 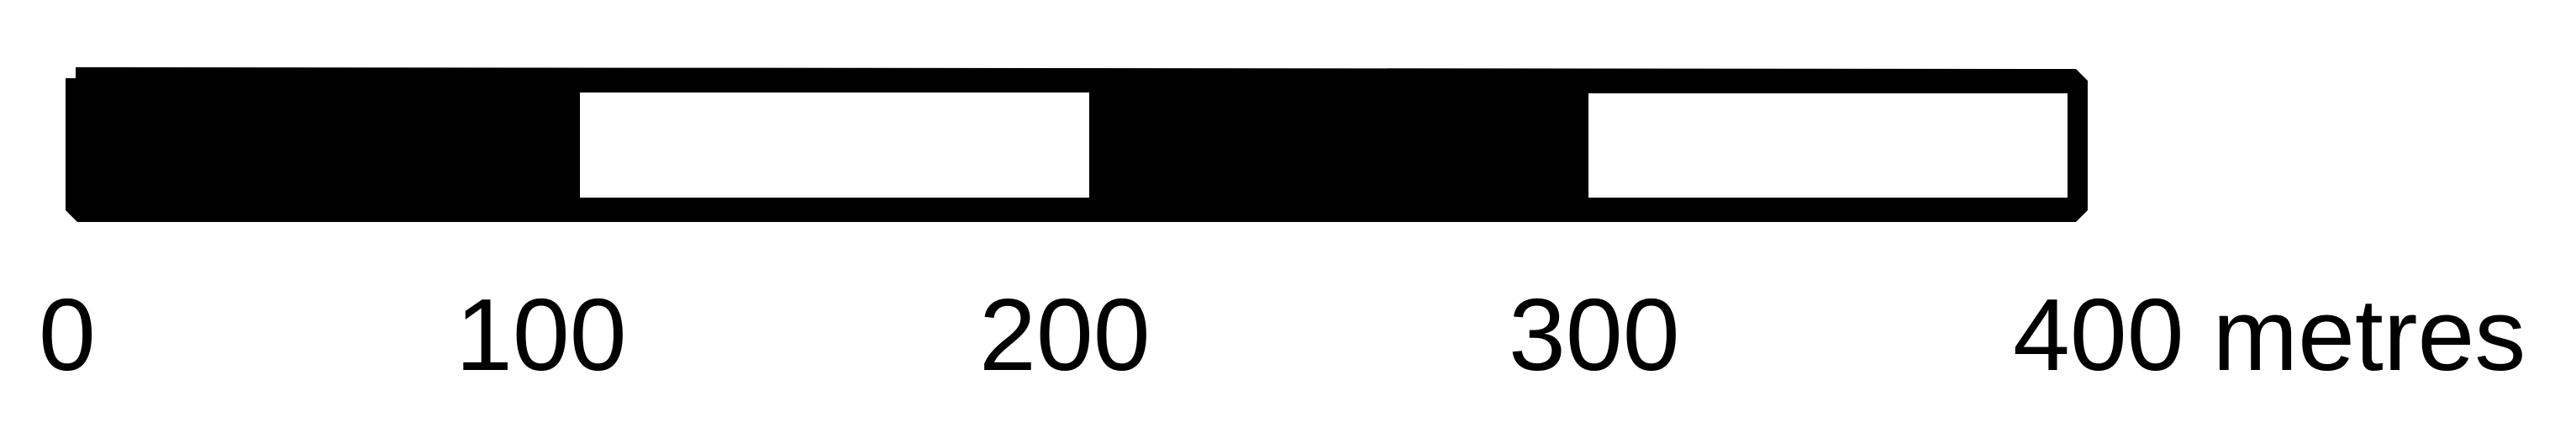 What do you see at coordinates (2269, 334) in the screenshot?
I see `tick-label-400-unit: 400 metres` at bounding box center [2269, 334].